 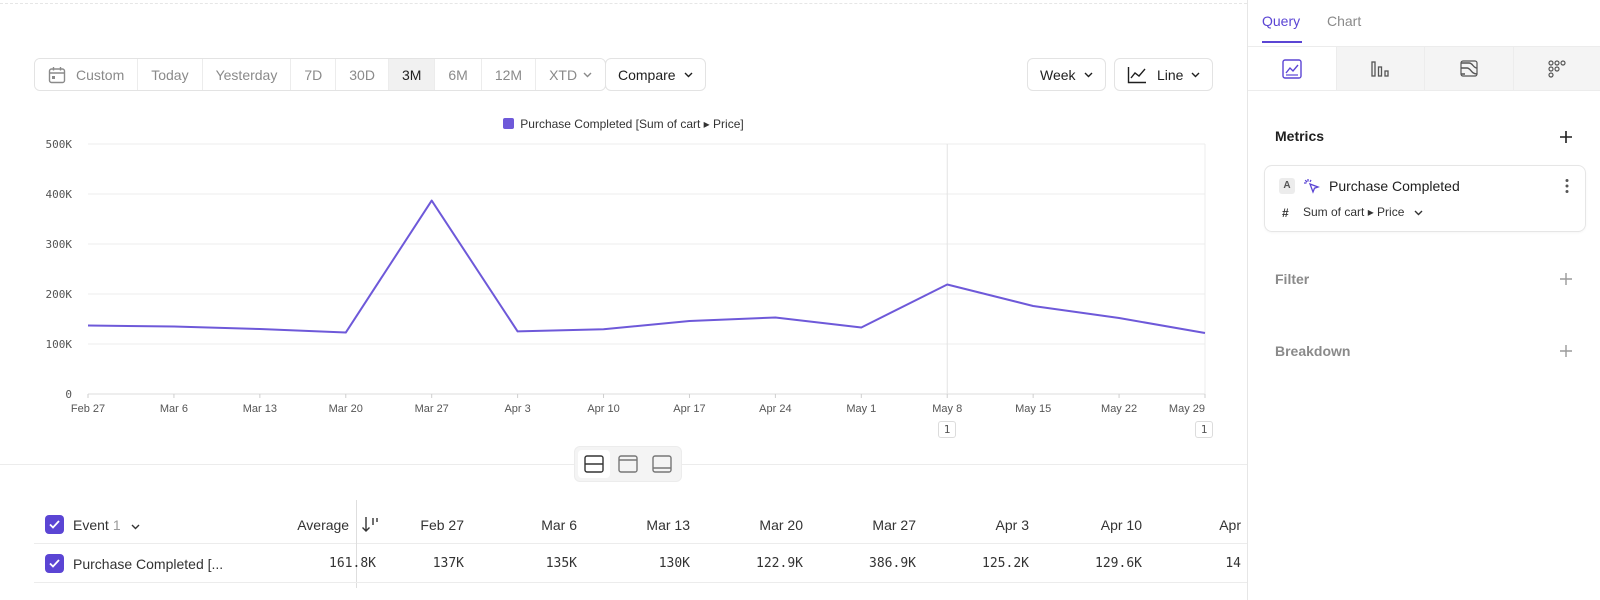 I want to click on chart-type-label: Line, so click(x=1170, y=74).